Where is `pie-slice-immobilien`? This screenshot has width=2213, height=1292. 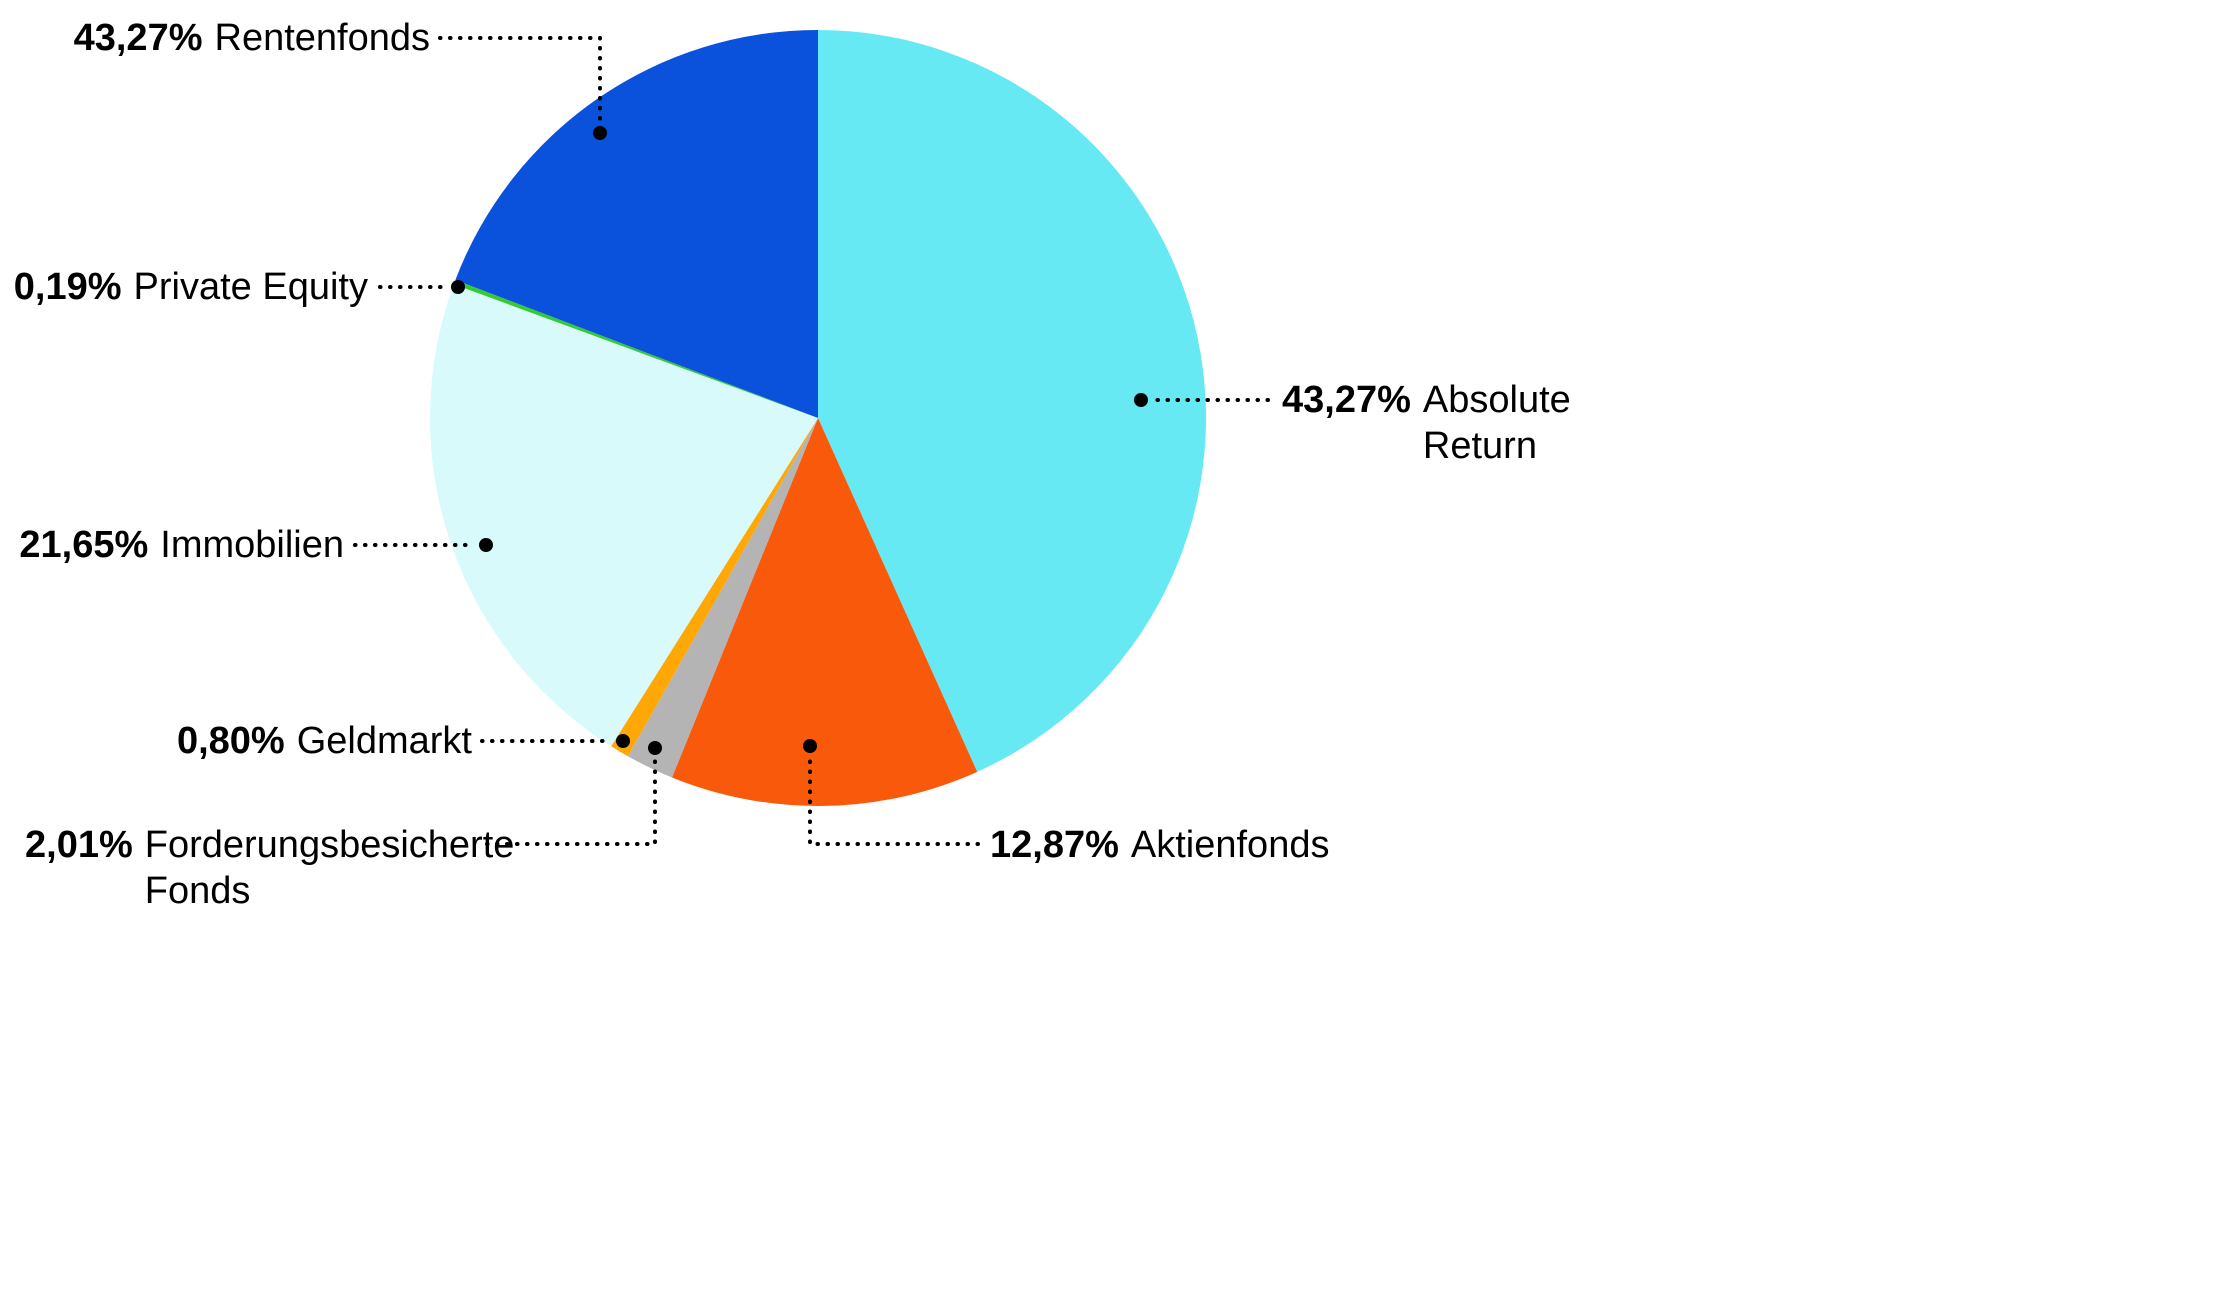 pie-slice-immobilien is located at coordinates (623, 515).